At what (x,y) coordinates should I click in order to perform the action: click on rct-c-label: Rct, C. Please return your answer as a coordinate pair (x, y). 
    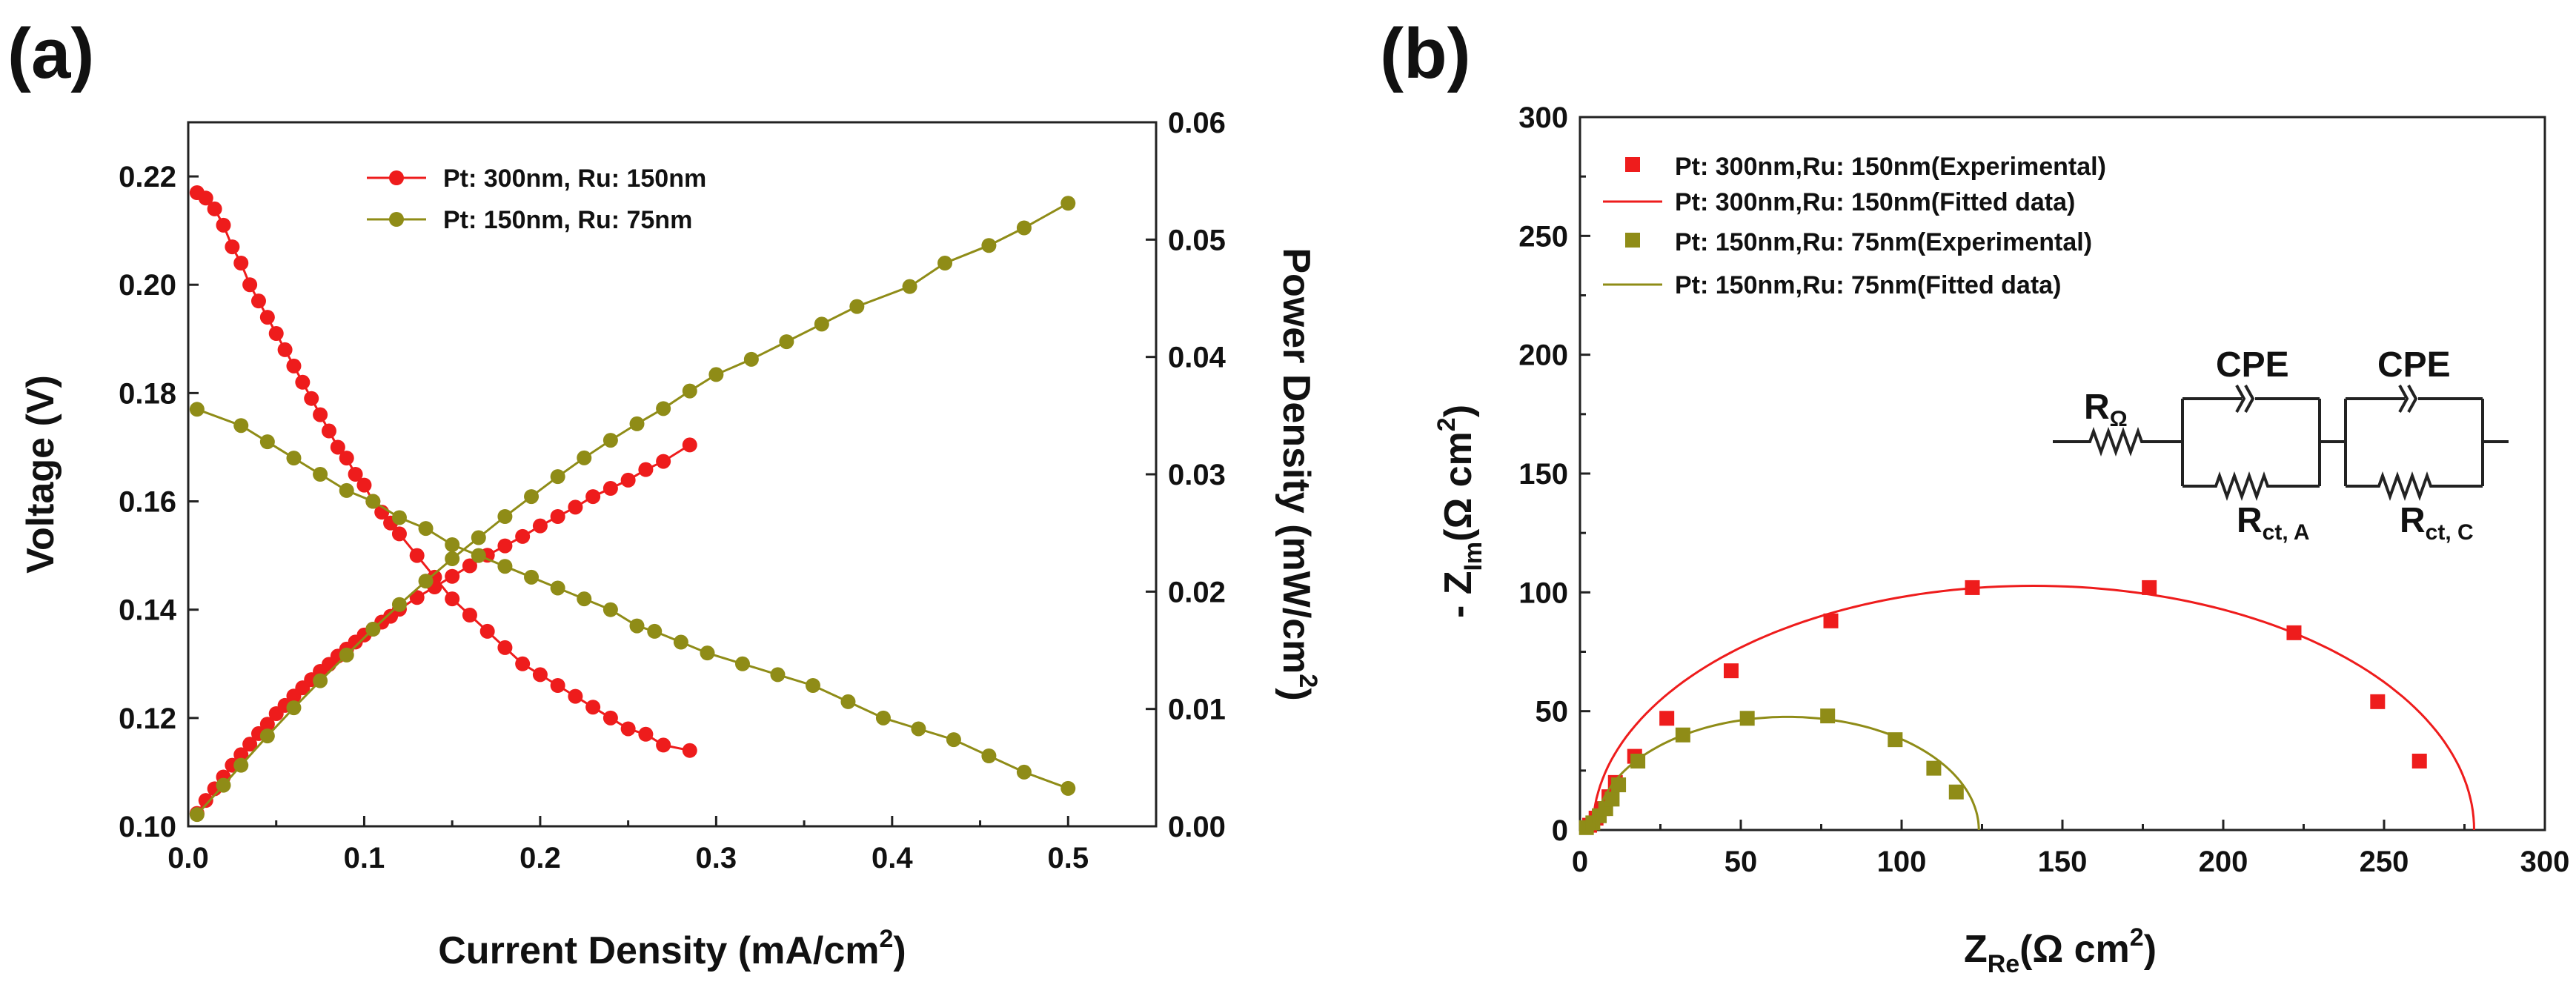
    Looking at the image, I should click on (2437, 523).